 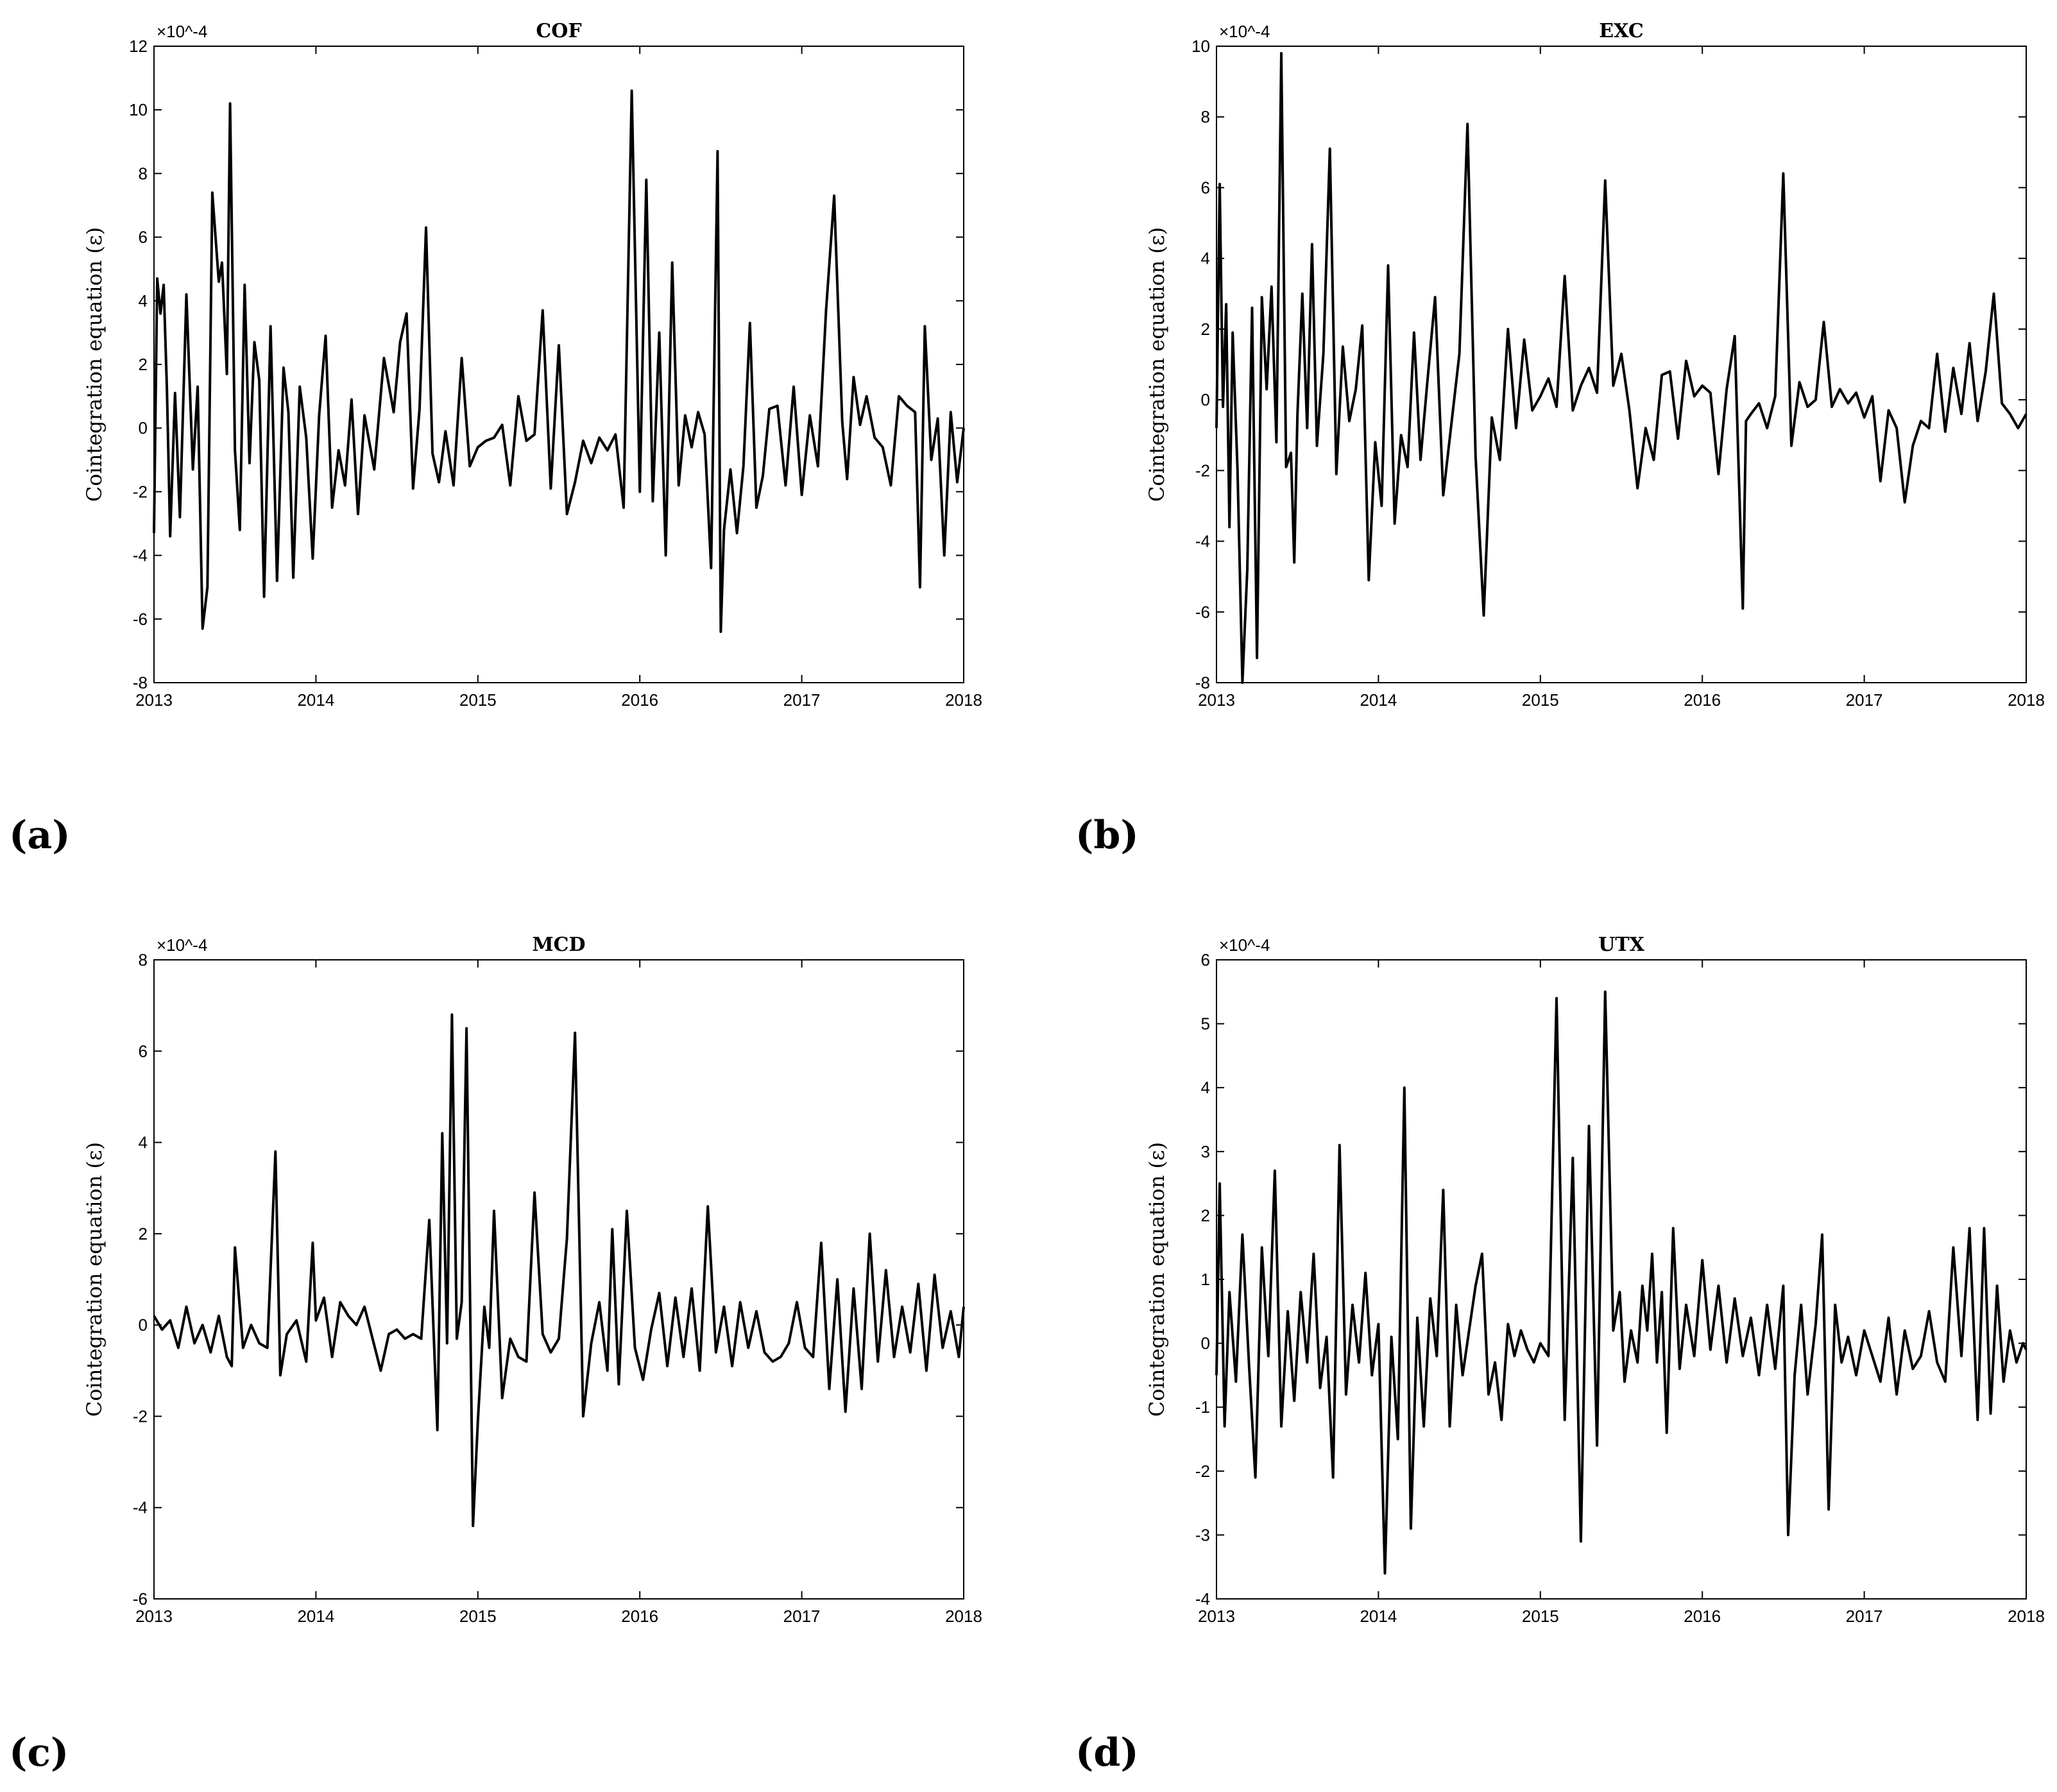 What do you see at coordinates (40, 835) in the screenshot?
I see `panel-label: (a)` at bounding box center [40, 835].